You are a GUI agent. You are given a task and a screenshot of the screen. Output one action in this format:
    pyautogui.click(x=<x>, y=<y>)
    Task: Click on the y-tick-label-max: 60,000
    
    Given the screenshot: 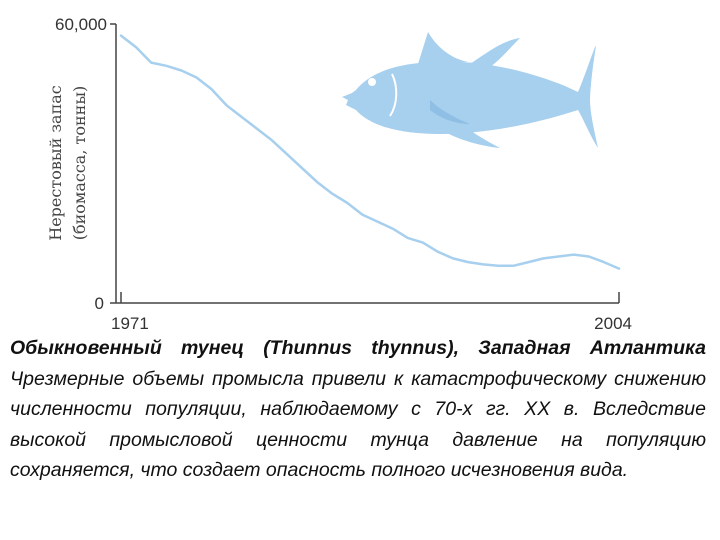 What is the action you would take?
    pyautogui.click(x=81, y=24)
    